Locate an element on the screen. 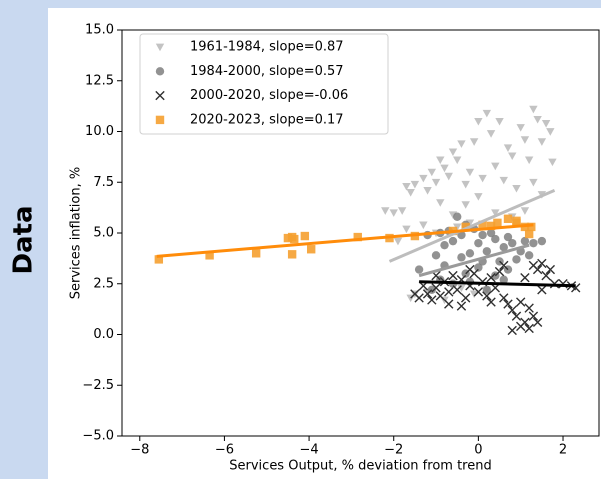 The width and height of the screenshot is (601, 479). legend-label: 1984-2000, slope=0.57 is located at coordinates (267, 71).